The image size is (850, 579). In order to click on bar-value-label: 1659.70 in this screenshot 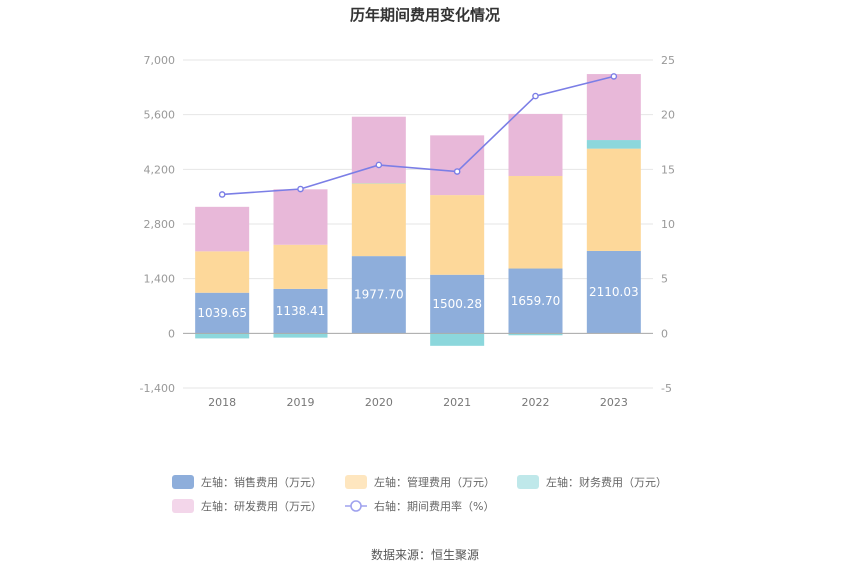, I will do `click(536, 301)`.